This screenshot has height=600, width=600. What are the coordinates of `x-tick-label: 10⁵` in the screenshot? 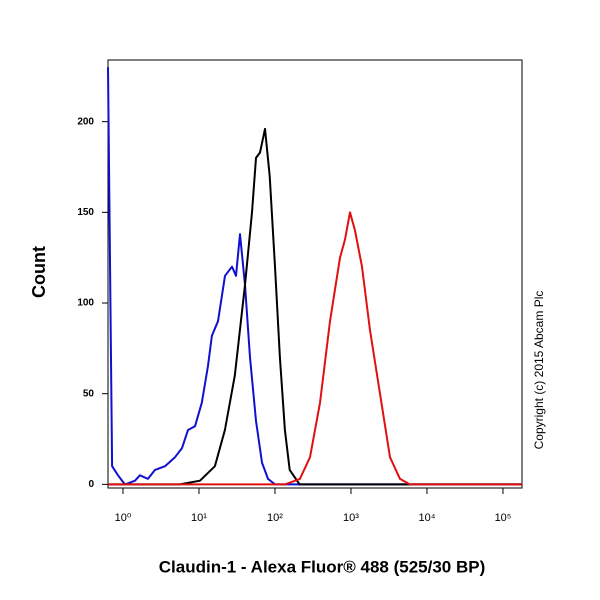 It's located at (503, 518).